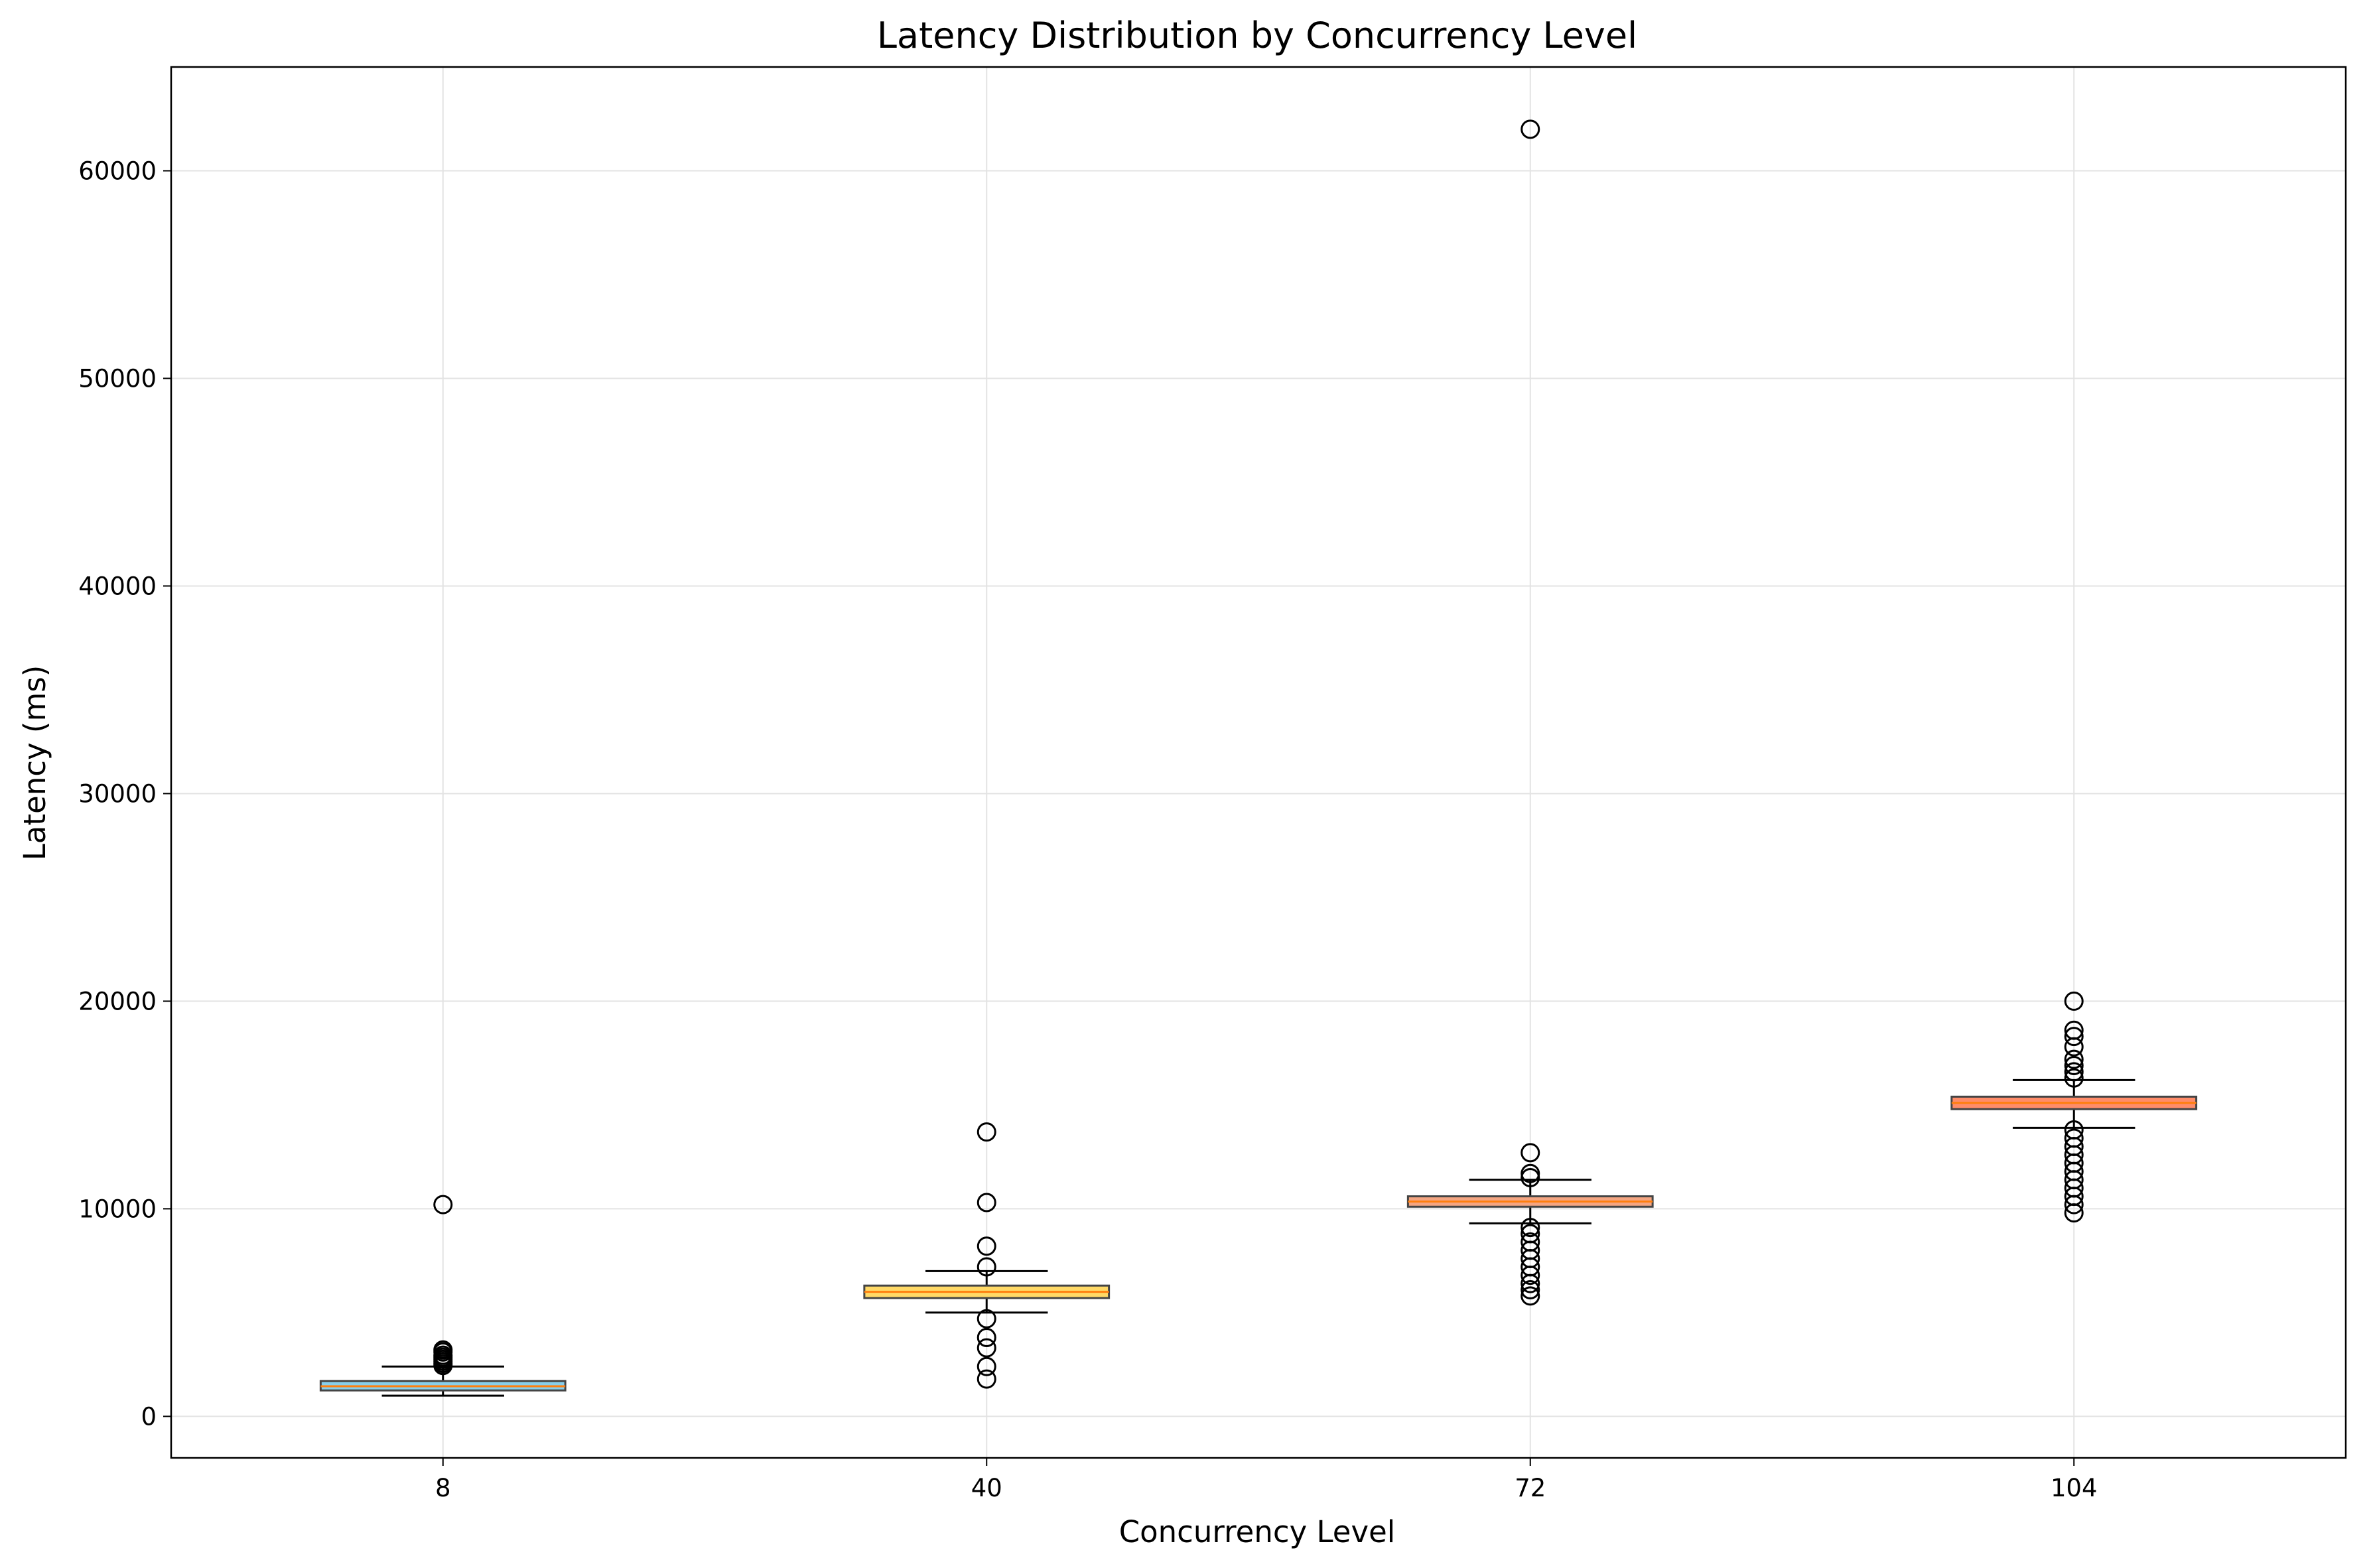  I want to click on y-tick-label: 60000, so click(118, 171).